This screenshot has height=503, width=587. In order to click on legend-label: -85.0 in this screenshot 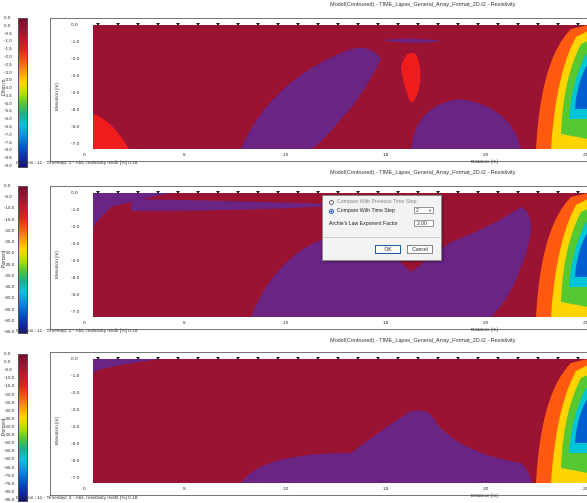, I will do `click(9, 499)`.